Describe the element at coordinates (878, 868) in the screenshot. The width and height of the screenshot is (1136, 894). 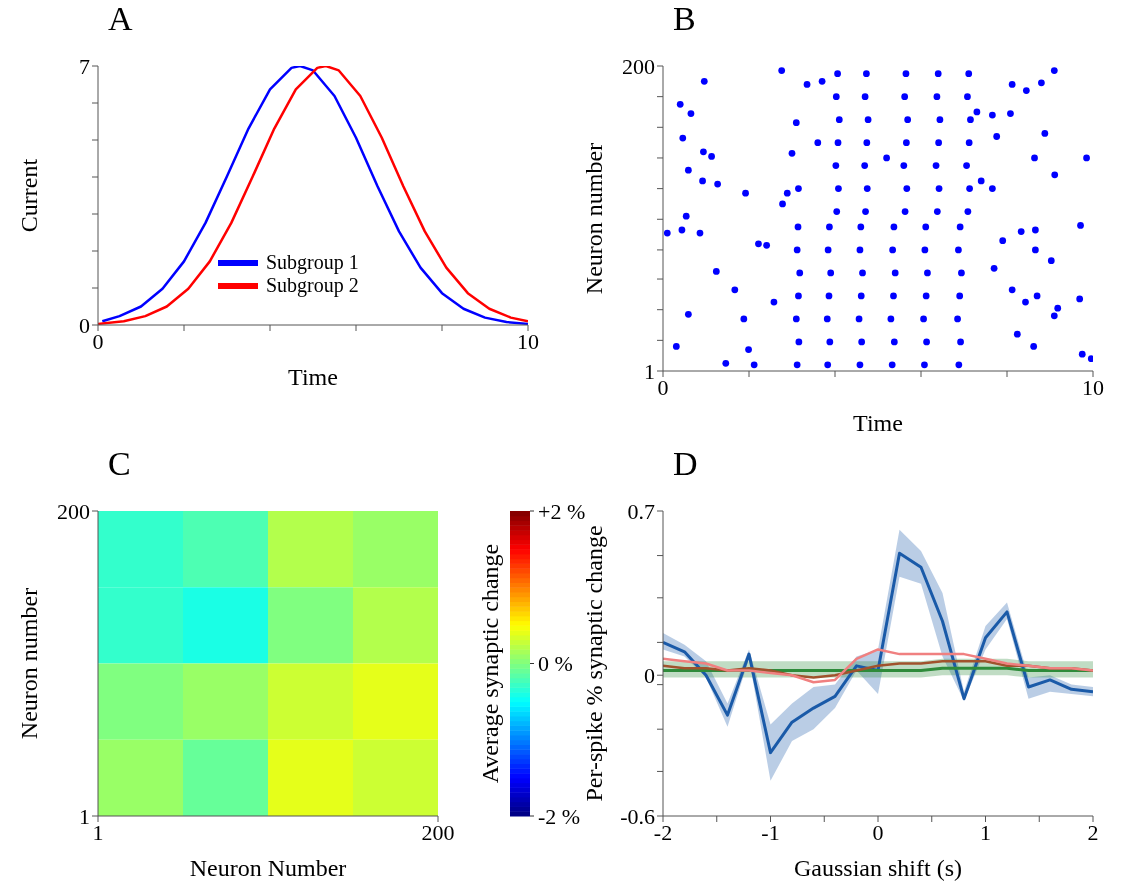
I see `x-axis-title: Gaussian shift (s)` at that location.